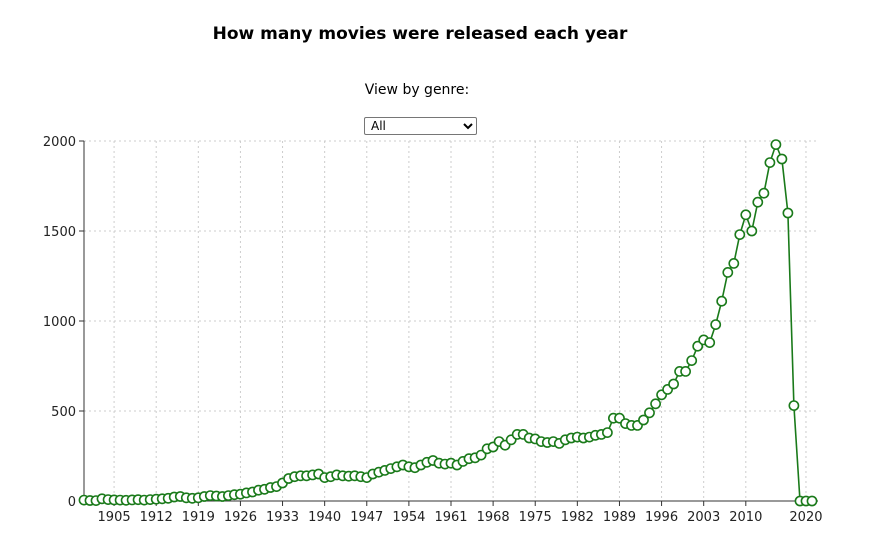  I want to click on x-tick-label: 1919, so click(198, 517).